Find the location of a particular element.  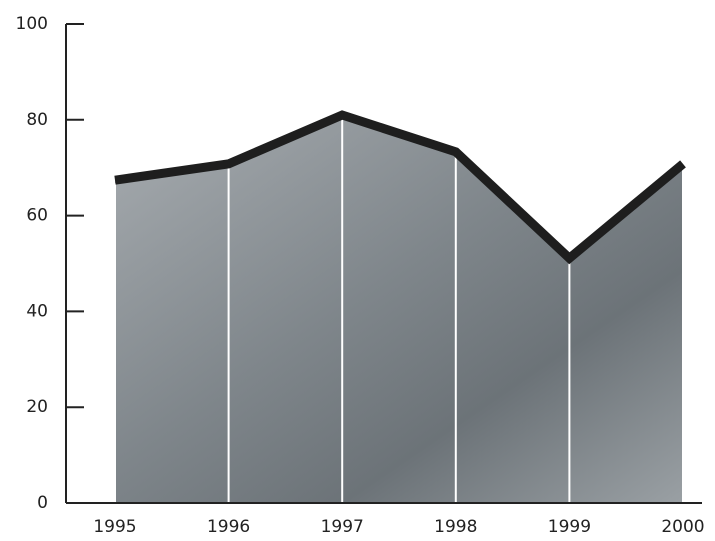

x-tick-label: 2000 is located at coordinates (682, 527).